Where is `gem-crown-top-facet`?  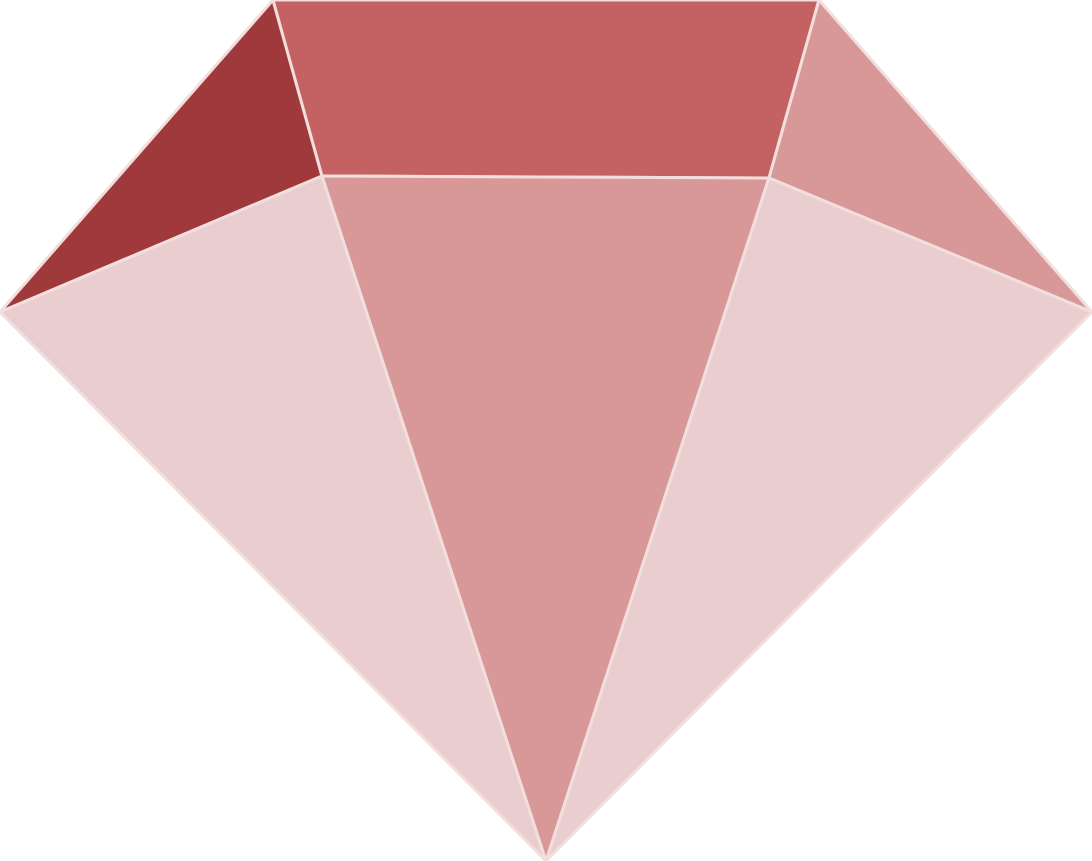 gem-crown-top-facet is located at coordinates (546, 90).